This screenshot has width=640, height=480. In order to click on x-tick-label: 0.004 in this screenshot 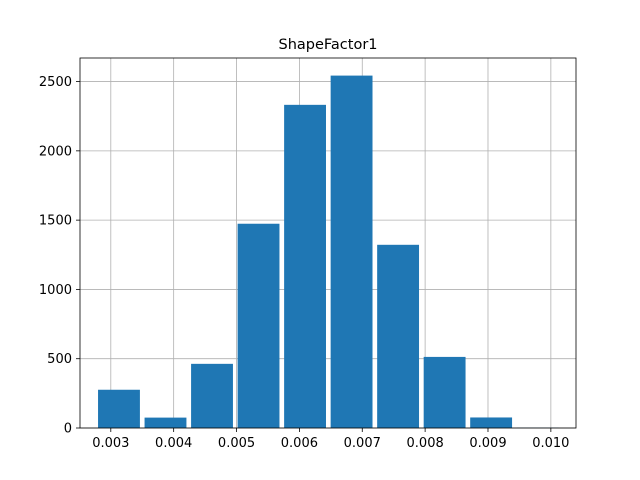, I will do `click(173, 443)`.